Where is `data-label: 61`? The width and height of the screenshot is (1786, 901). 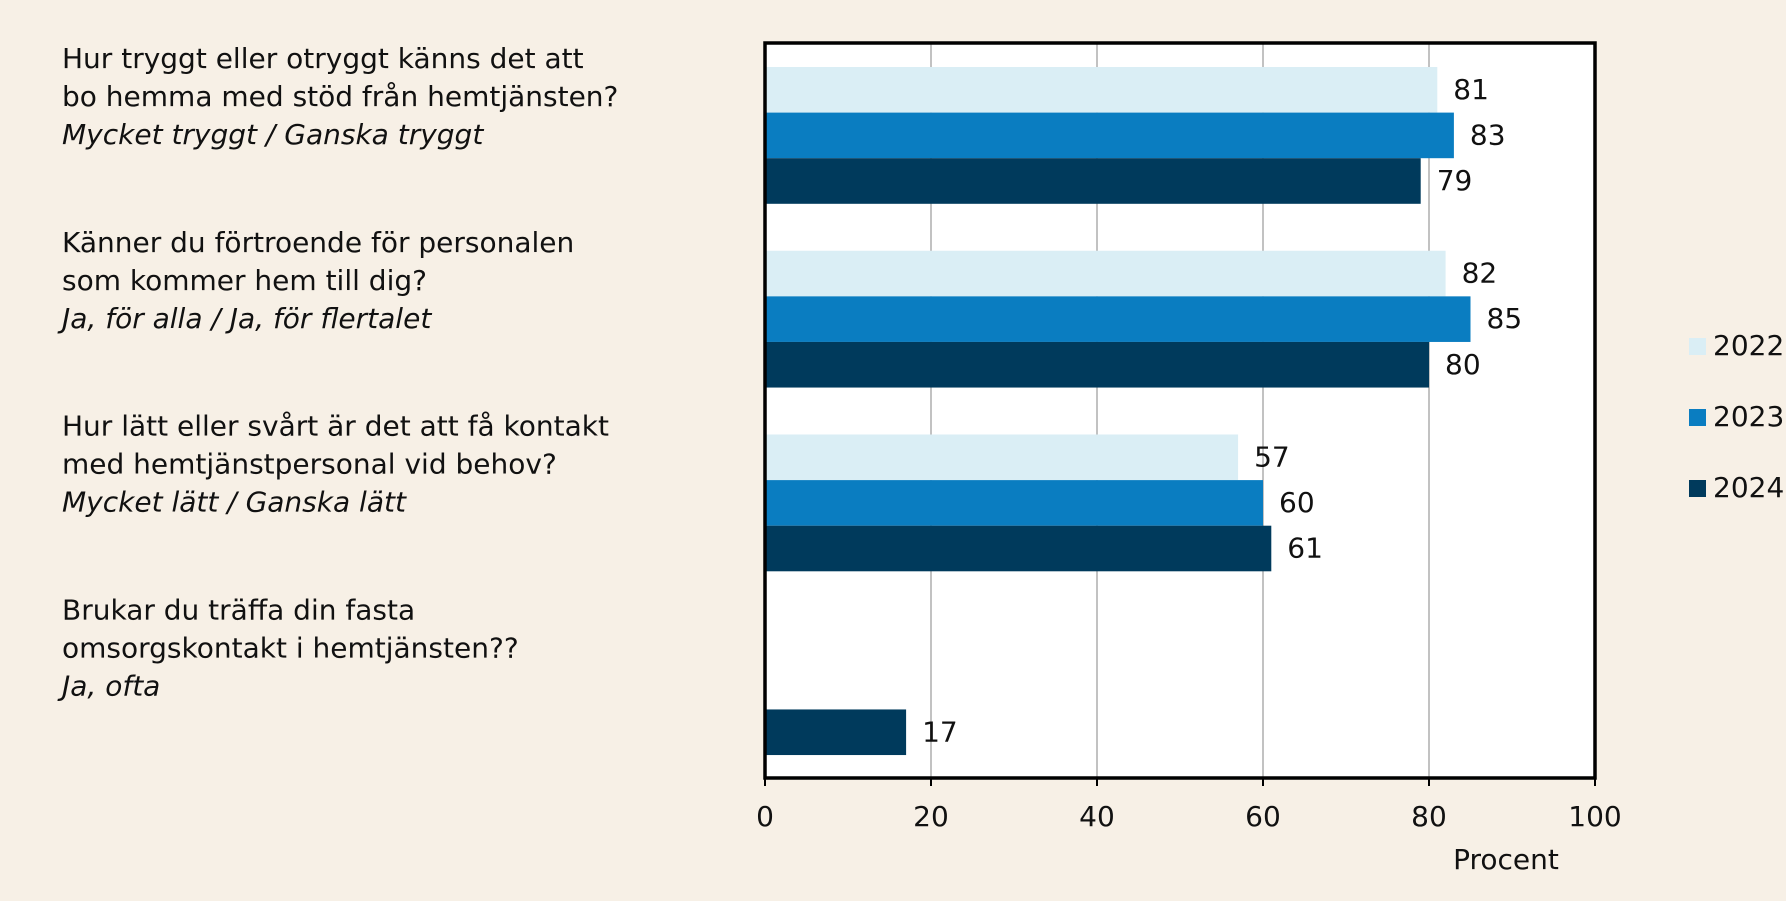
data-label: 61 is located at coordinates (1305, 548).